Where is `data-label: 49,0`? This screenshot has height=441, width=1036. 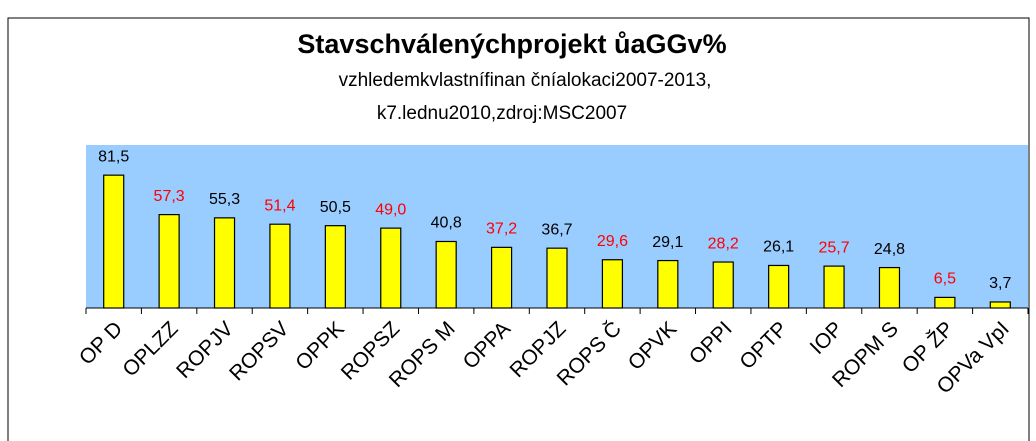
data-label: 49,0 is located at coordinates (390, 209).